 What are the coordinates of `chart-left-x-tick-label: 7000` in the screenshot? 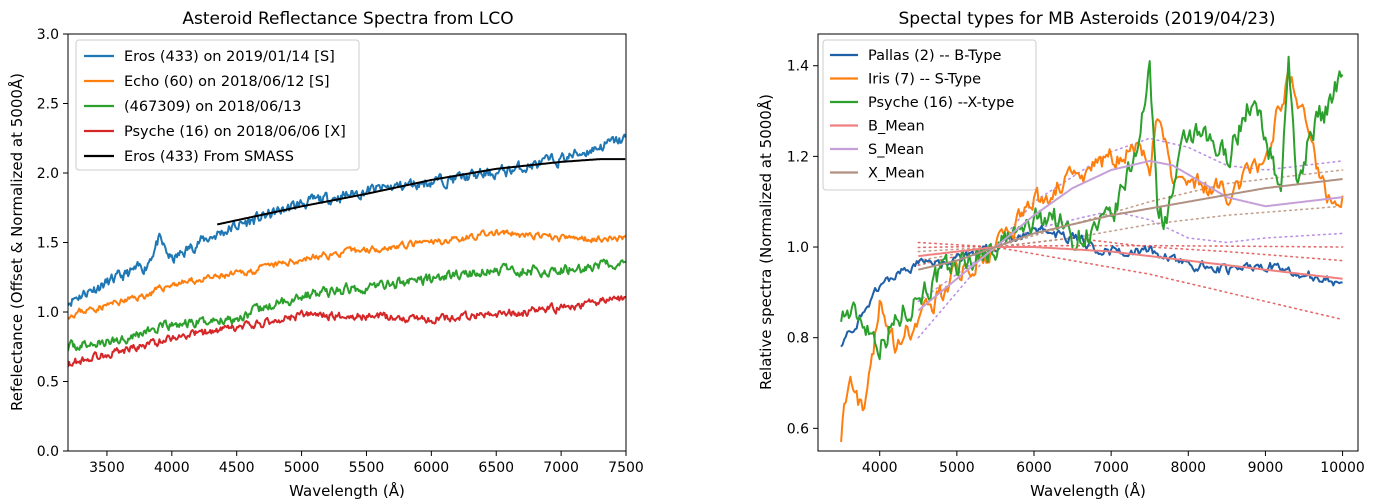 It's located at (561, 468).